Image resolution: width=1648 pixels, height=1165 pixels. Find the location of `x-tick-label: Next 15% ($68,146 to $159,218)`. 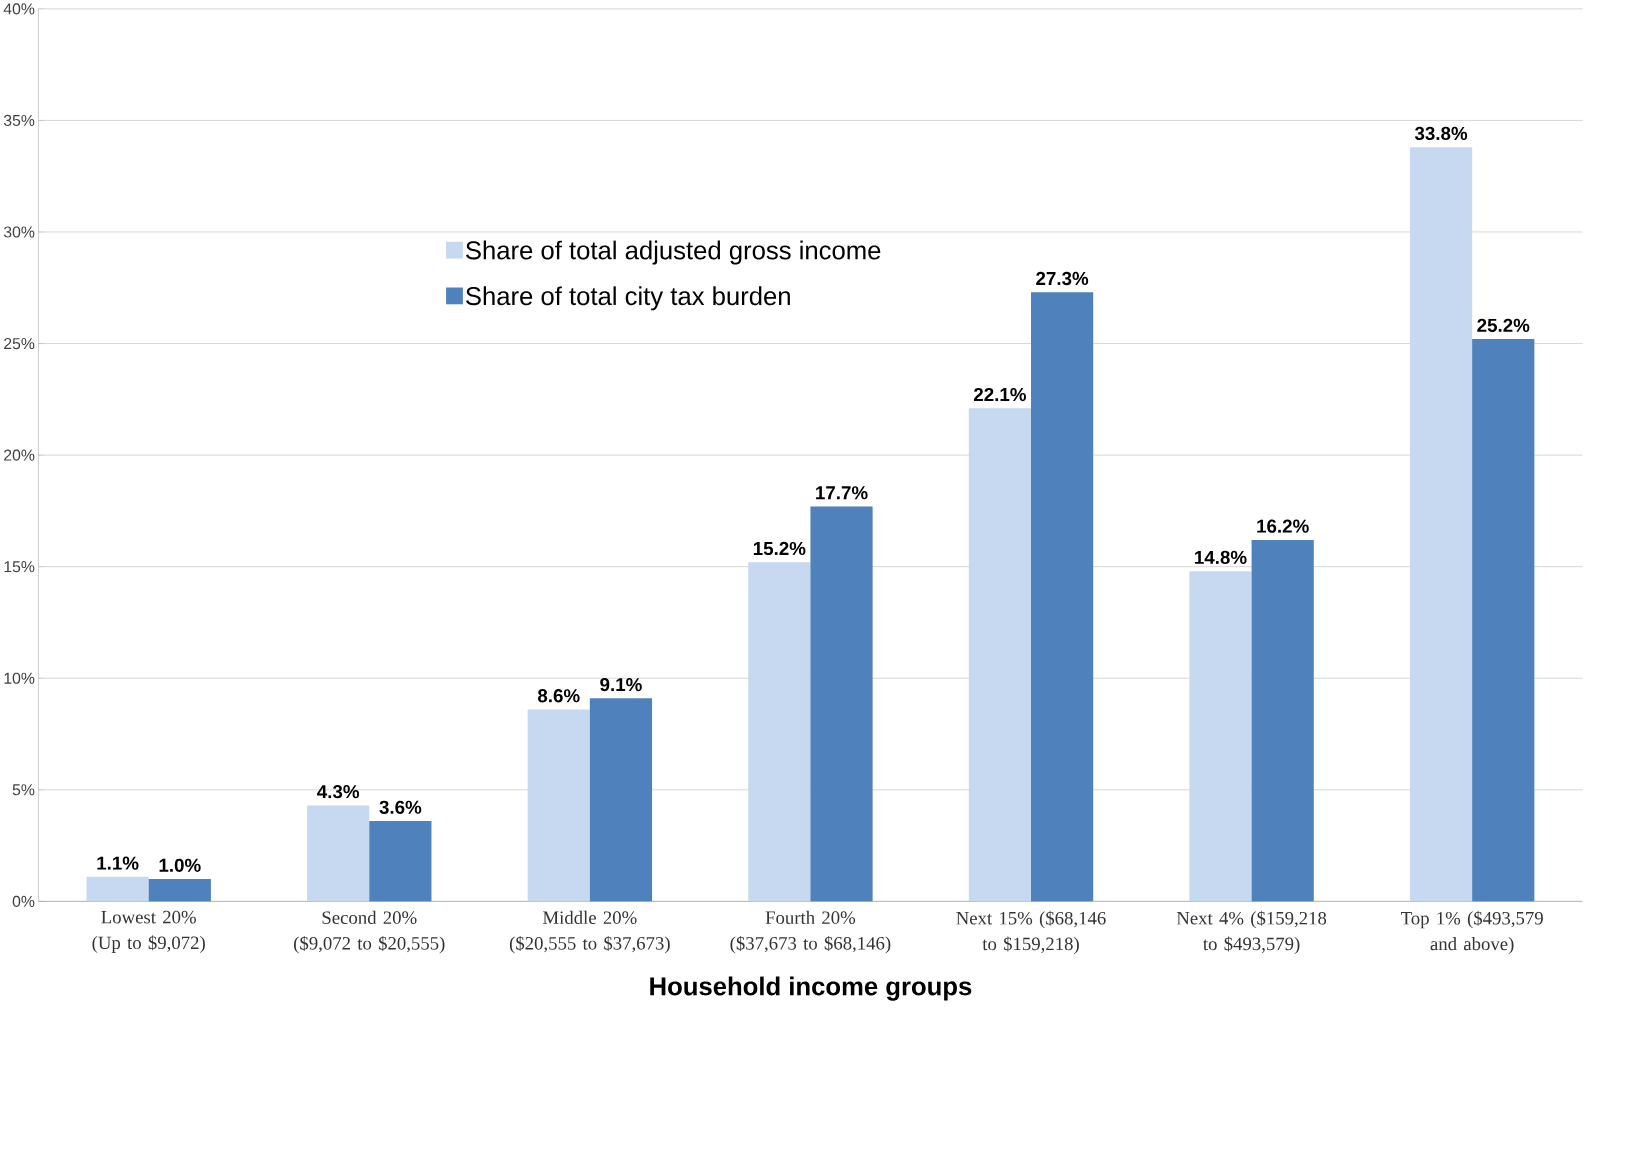

x-tick-label: Next 15% ($68,146 to $159,218) is located at coordinates (1031, 932).